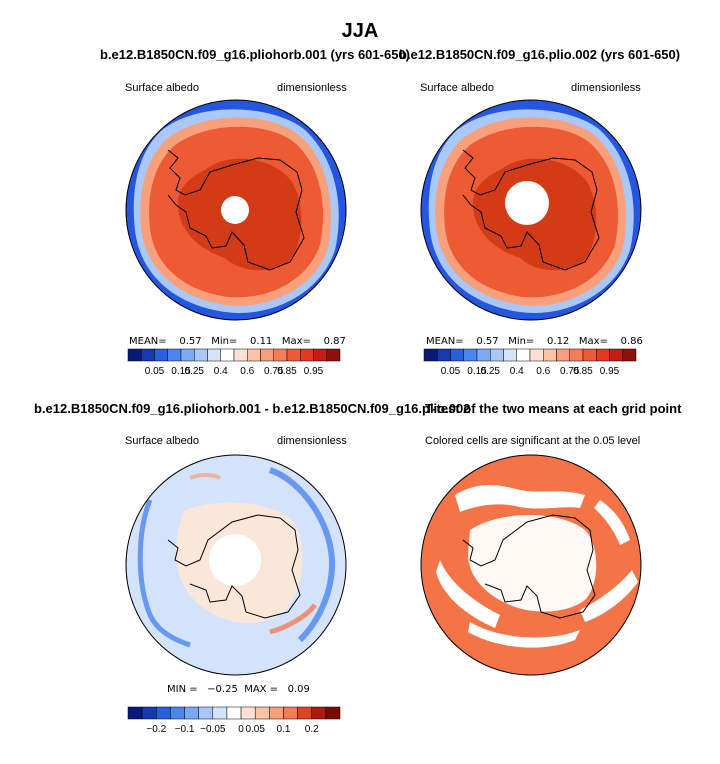 Image resolution: width=720 pixels, height=764 pixels. I want to click on panel3-colorbar-tick-label: 0.1, so click(284, 729).